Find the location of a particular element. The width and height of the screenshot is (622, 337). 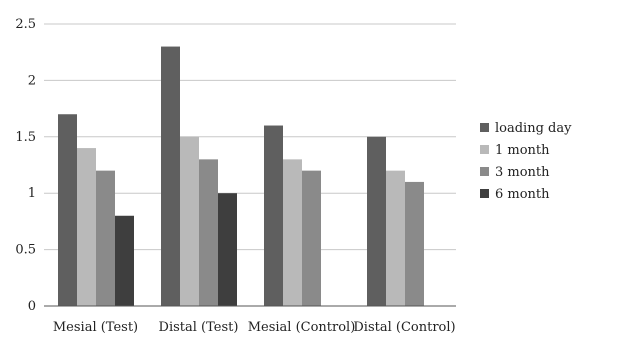

legend-label: 3 month is located at coordinates (522, 172).